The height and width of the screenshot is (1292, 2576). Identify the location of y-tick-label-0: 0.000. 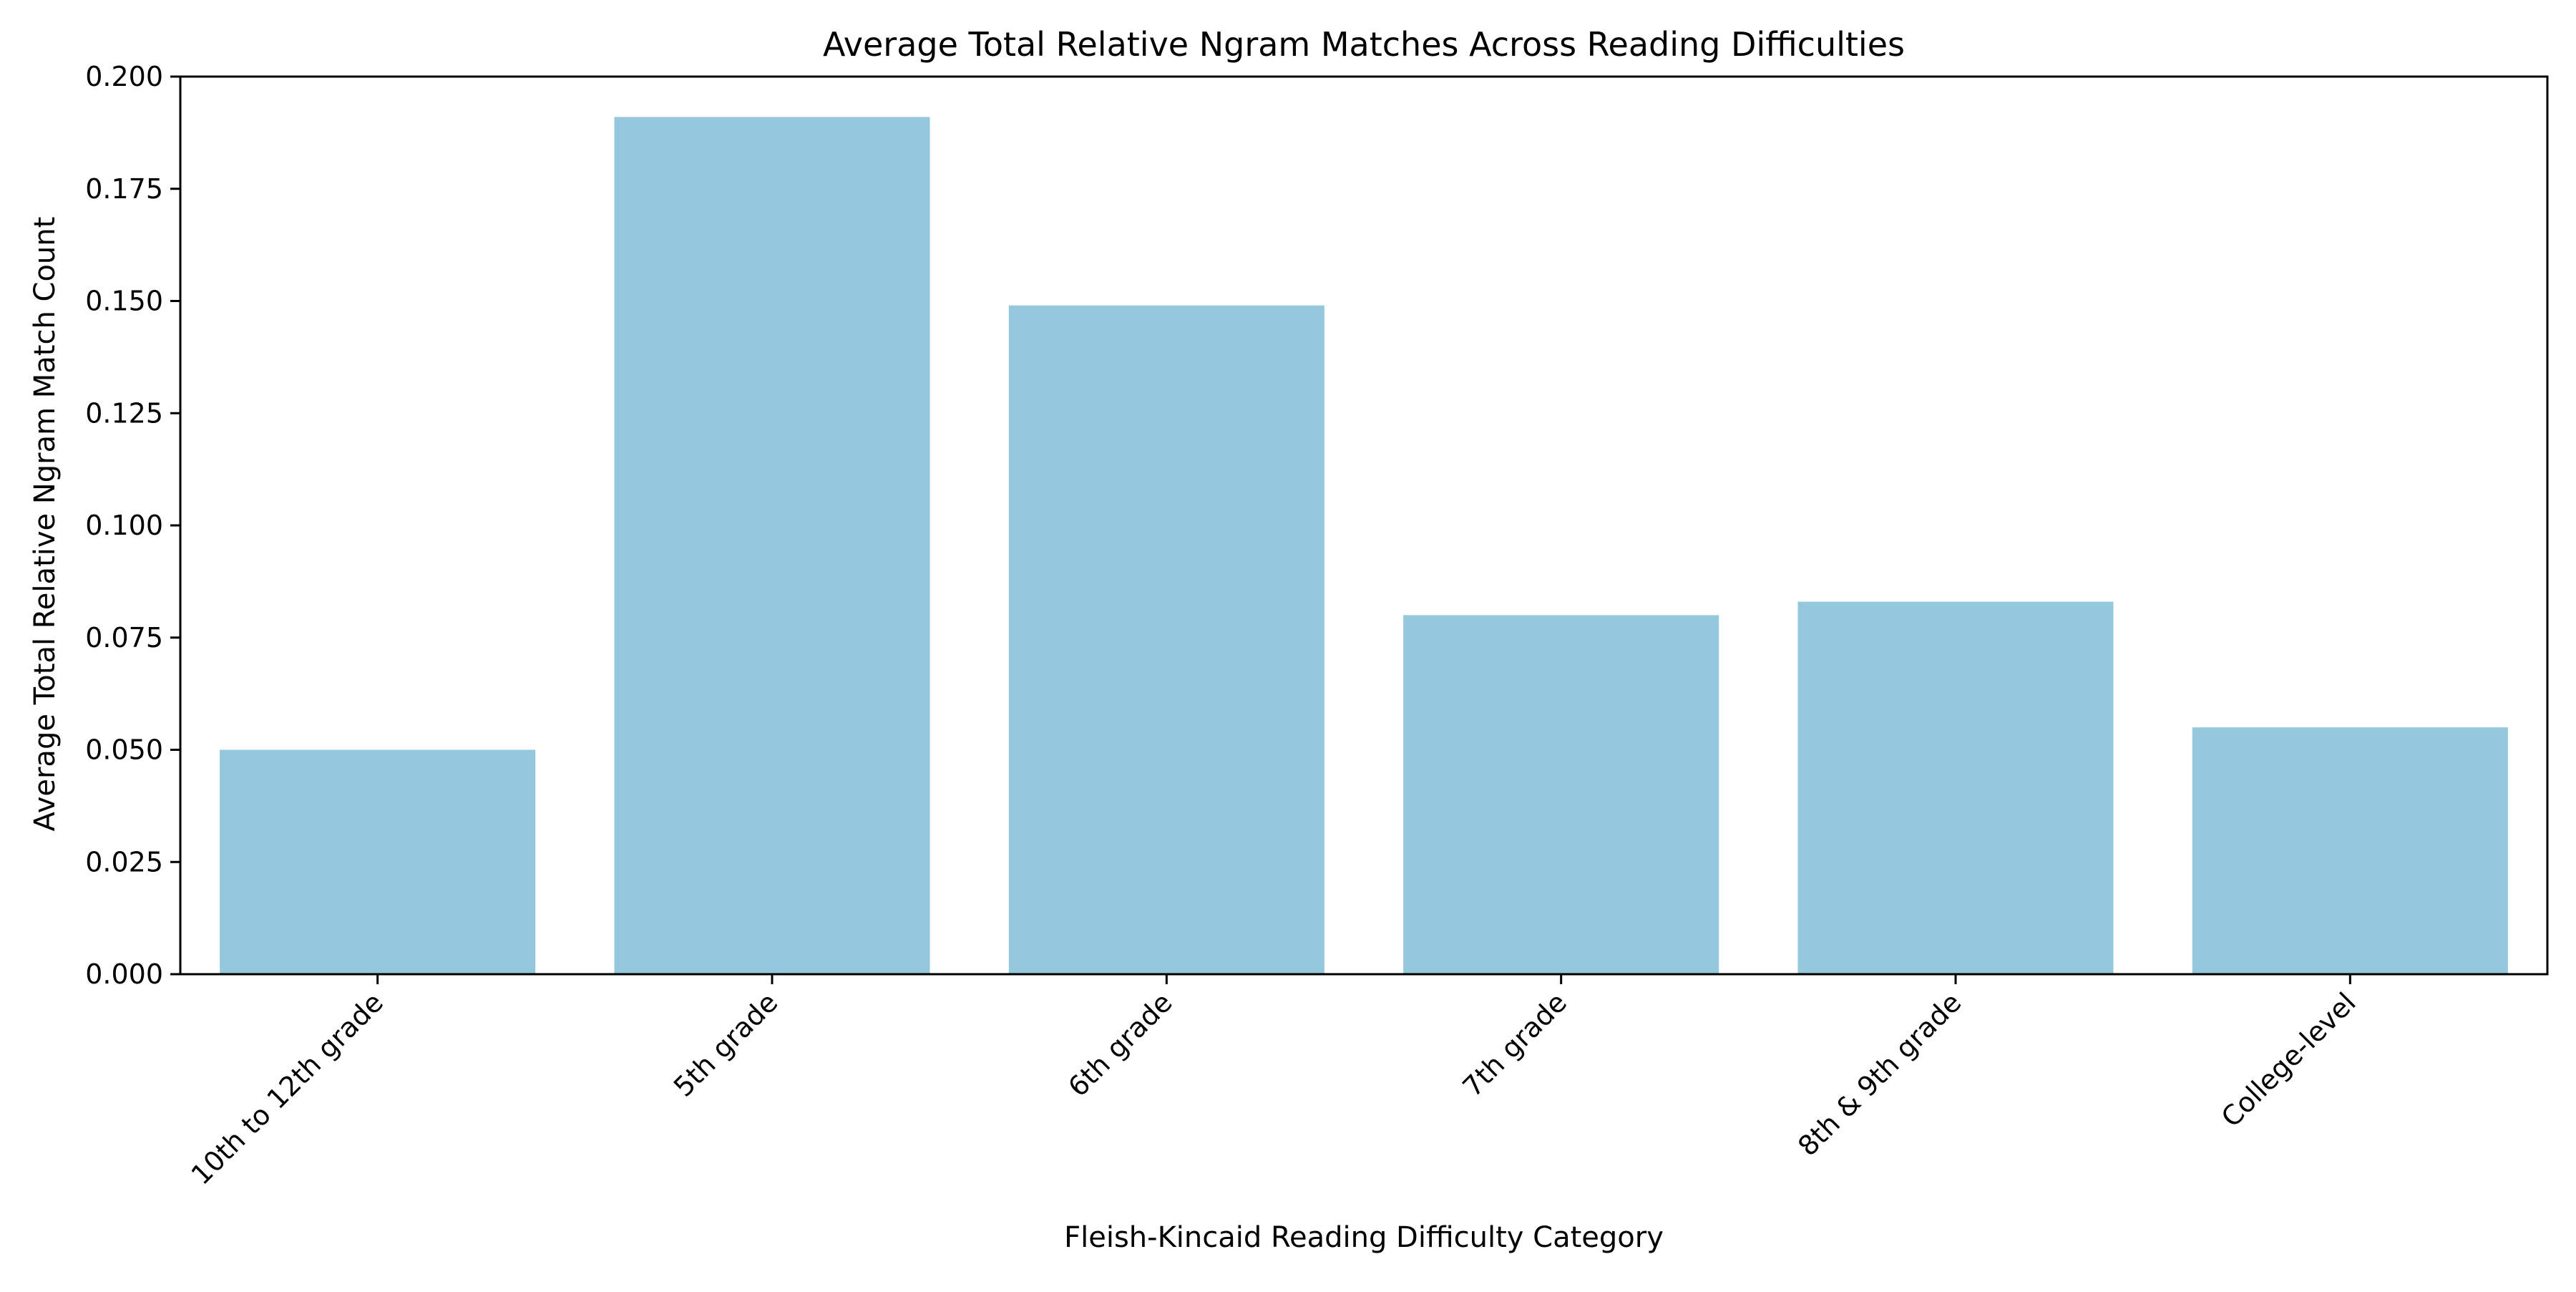
(124, 974).